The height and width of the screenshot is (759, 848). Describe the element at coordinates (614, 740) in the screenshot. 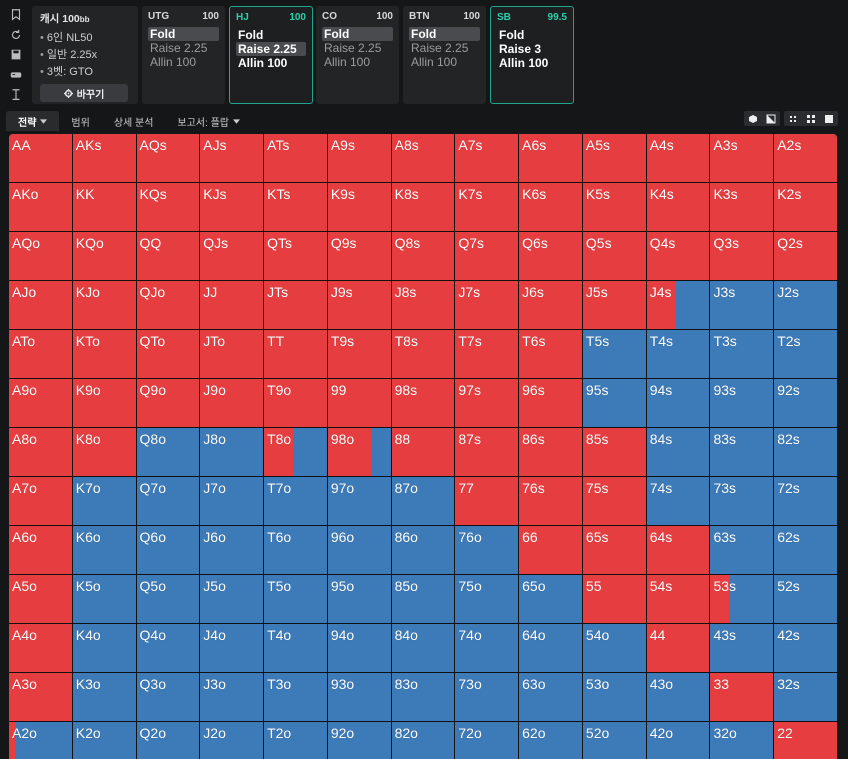

I see `hand-cell: 52o` at that location.